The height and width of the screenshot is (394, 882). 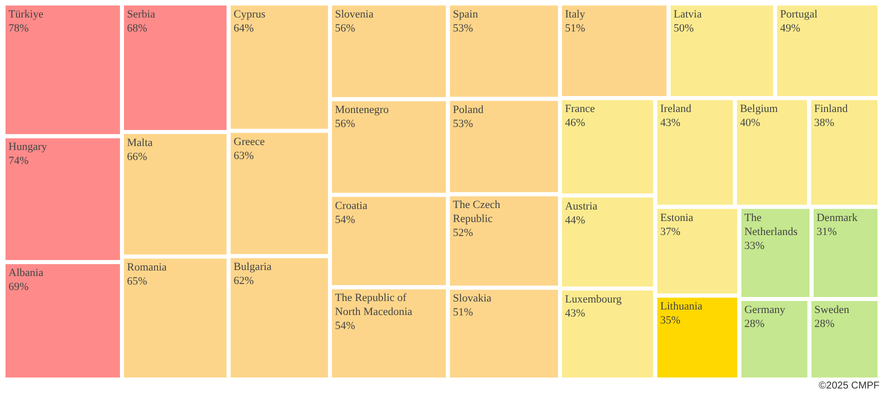 What do you see at coordinates (681, 306) in the screenshot?
I see `category-label: Lithuania` at bounding box center [681, 306].